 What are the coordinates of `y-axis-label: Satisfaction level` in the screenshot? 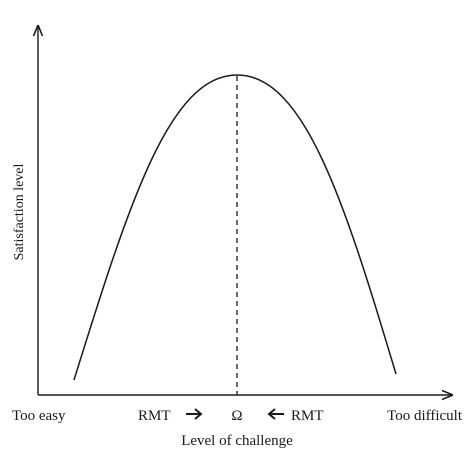 It's located at (19, 211).